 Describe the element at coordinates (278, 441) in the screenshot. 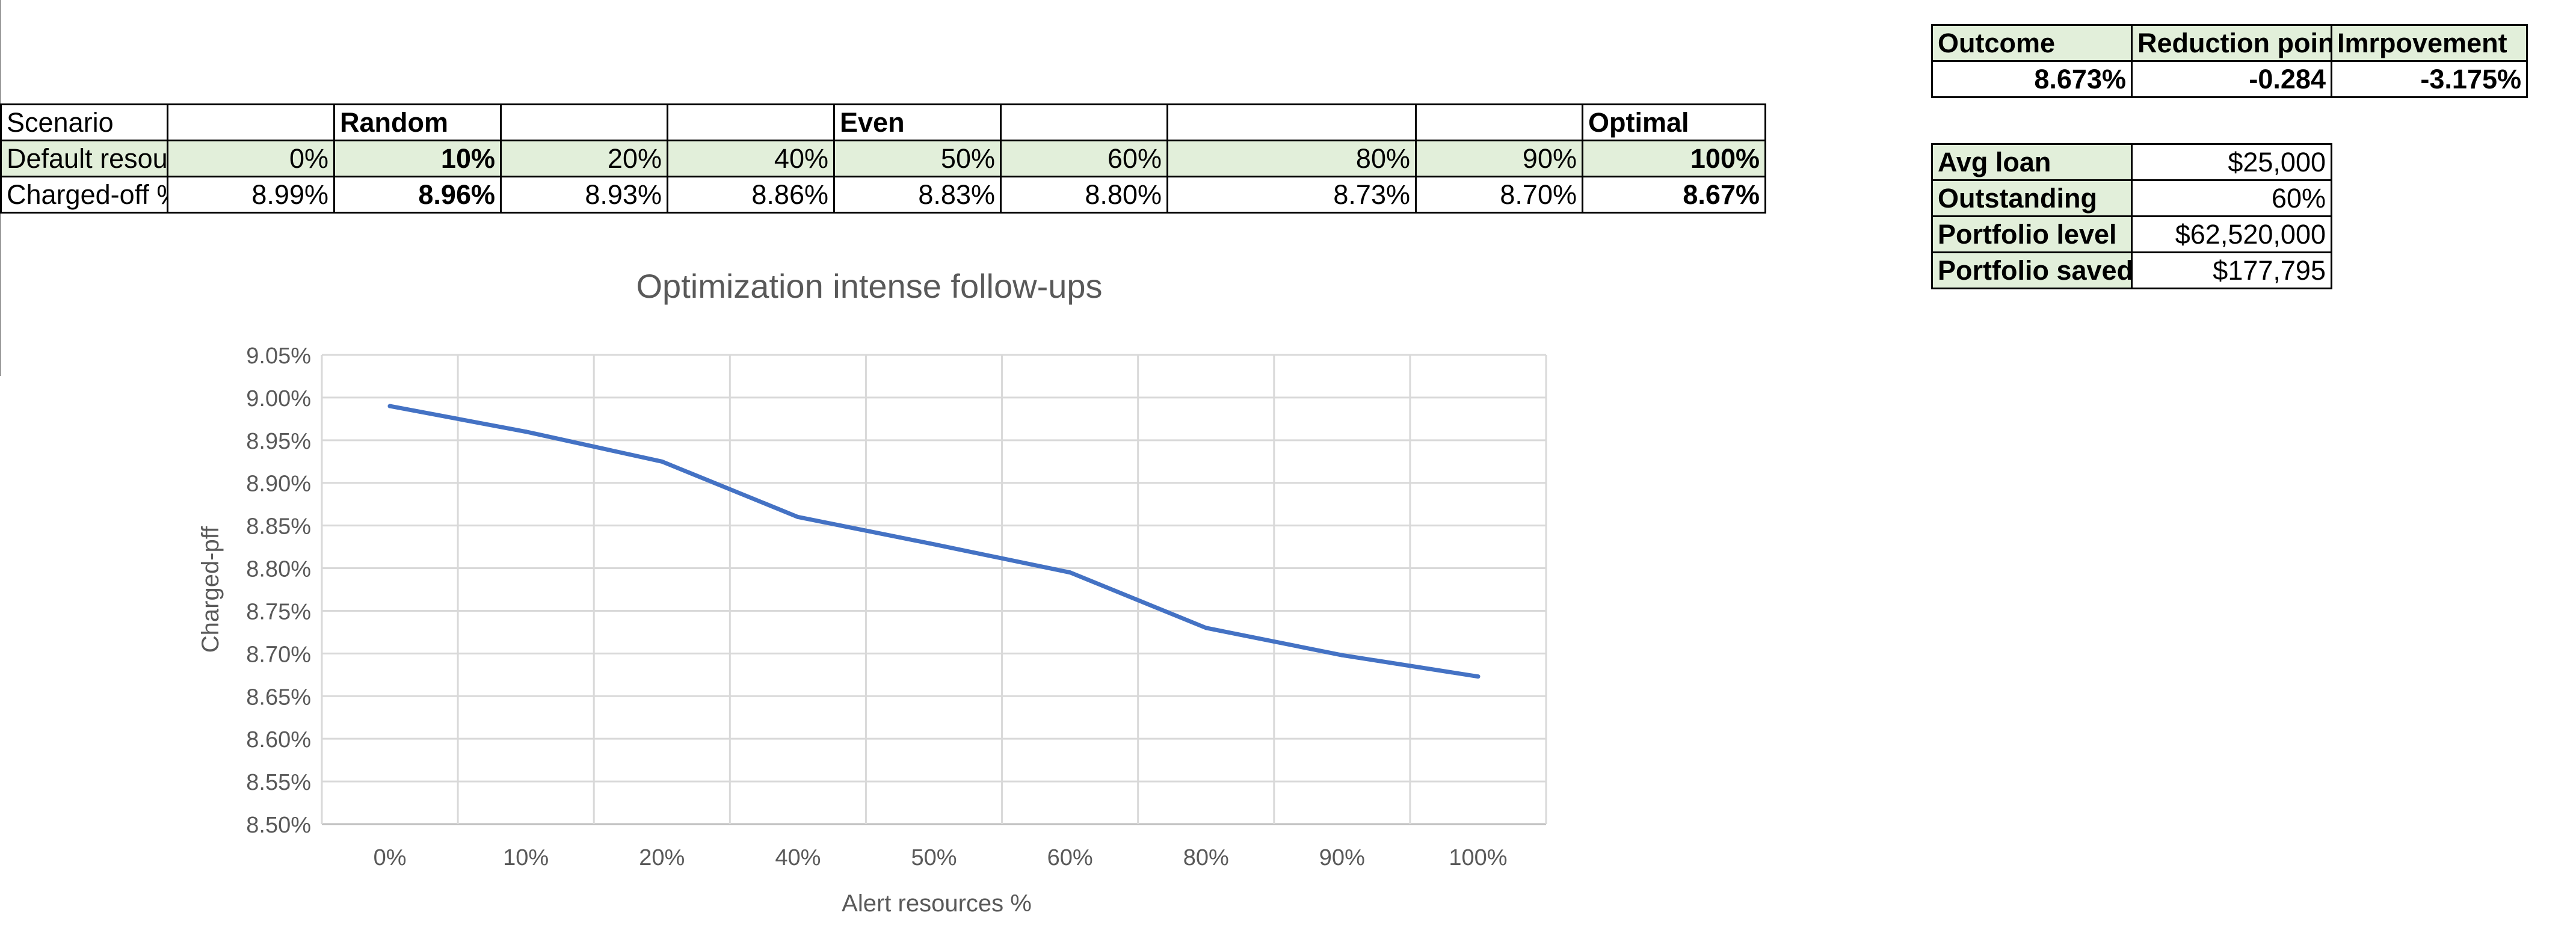

I see `y-tick-label: 8.95%` at that location.